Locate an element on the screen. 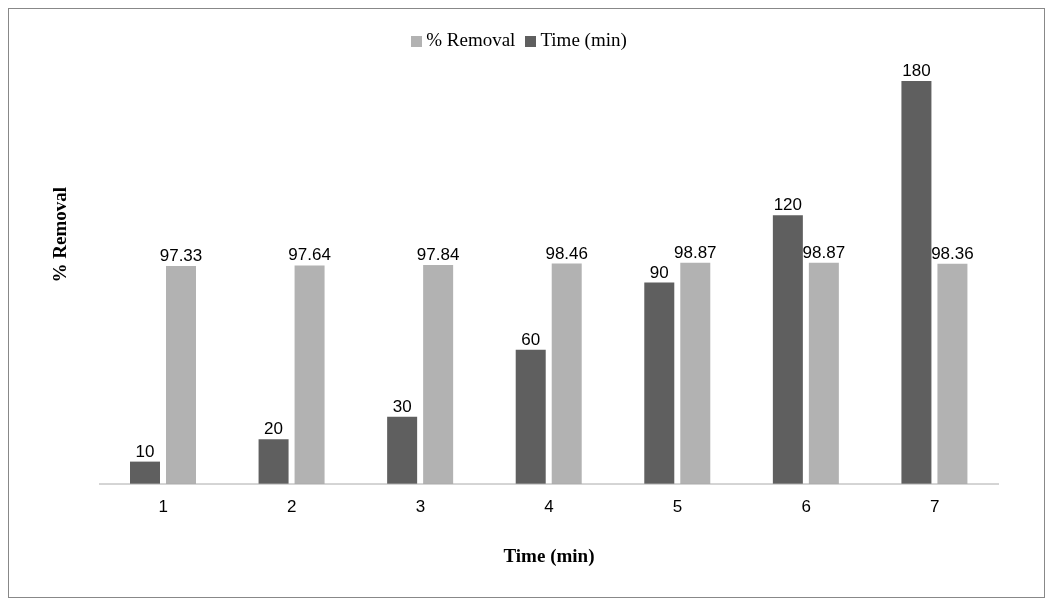 The width and height of the screenshot is (1053, 607). data-label: 97.84 is located at coordinates (438, 254).